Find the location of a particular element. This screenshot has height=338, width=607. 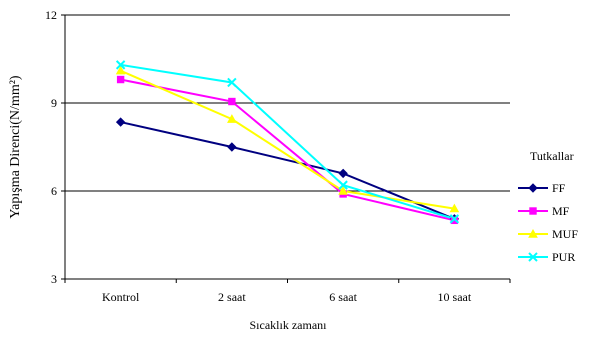

y-tick-label-3: 12 is located at coordinates (51, 15).